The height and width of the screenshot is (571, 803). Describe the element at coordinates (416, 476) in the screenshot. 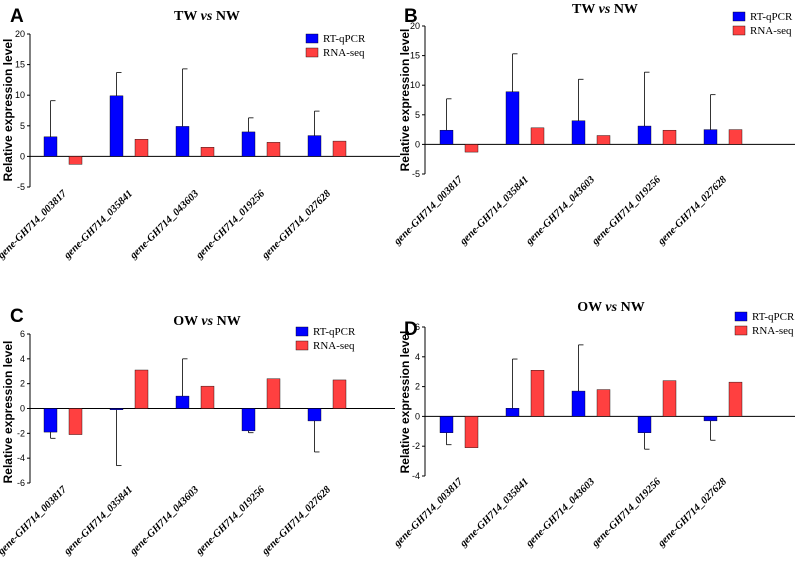

I see `y-tick-label: -4` at that location.